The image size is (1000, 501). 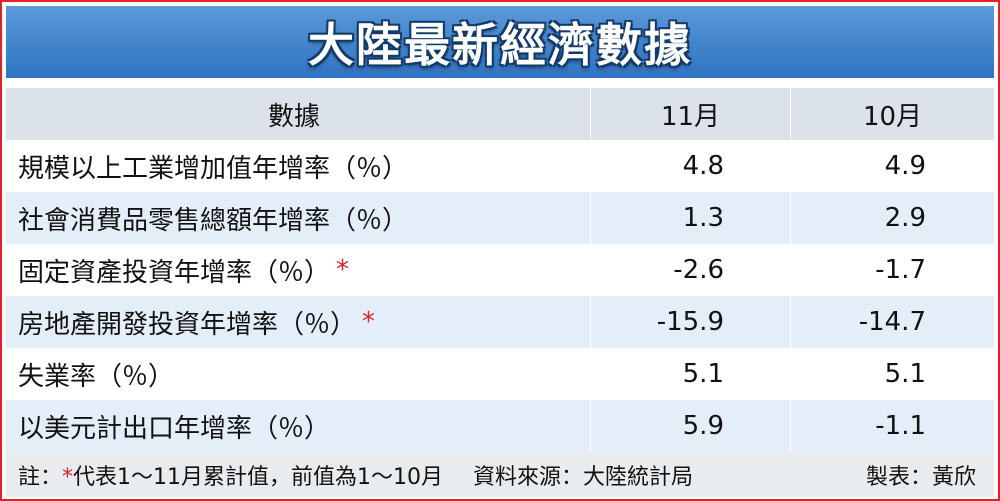 What do you see at coordinates (892, 218) in the screenshot?
I see `value-cell: 2.9` at bounding box center [892, 218].